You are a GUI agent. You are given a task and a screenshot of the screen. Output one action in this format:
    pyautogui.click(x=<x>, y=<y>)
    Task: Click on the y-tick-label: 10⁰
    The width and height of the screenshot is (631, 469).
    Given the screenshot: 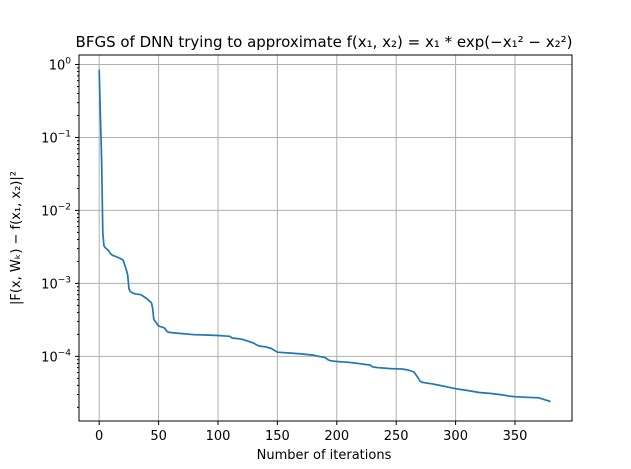 What is the action you would take?
    pyautogui.click(x=60, y=65)
    